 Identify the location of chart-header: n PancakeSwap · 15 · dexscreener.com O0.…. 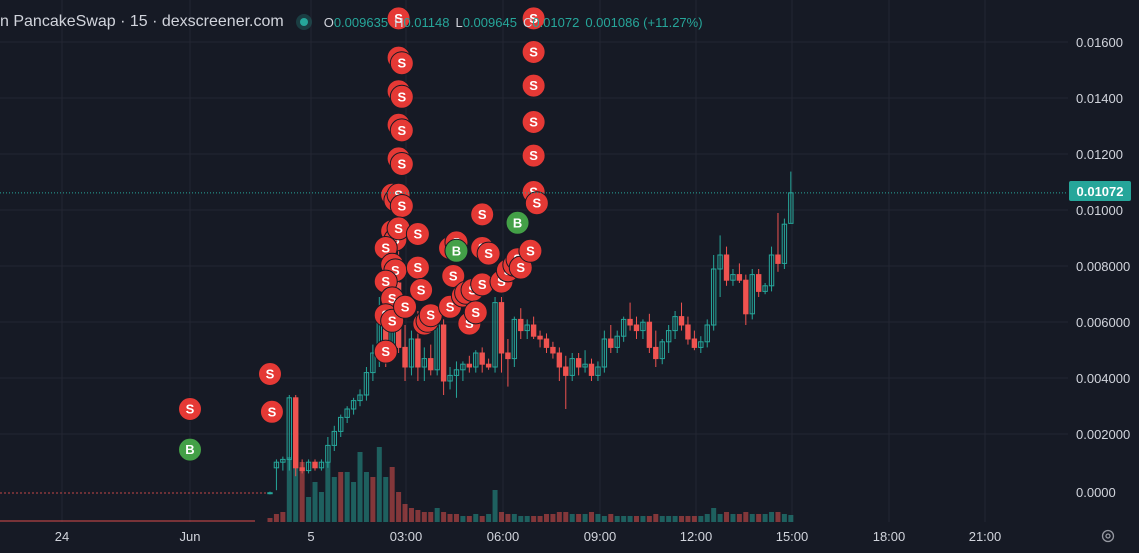
(351, 22).